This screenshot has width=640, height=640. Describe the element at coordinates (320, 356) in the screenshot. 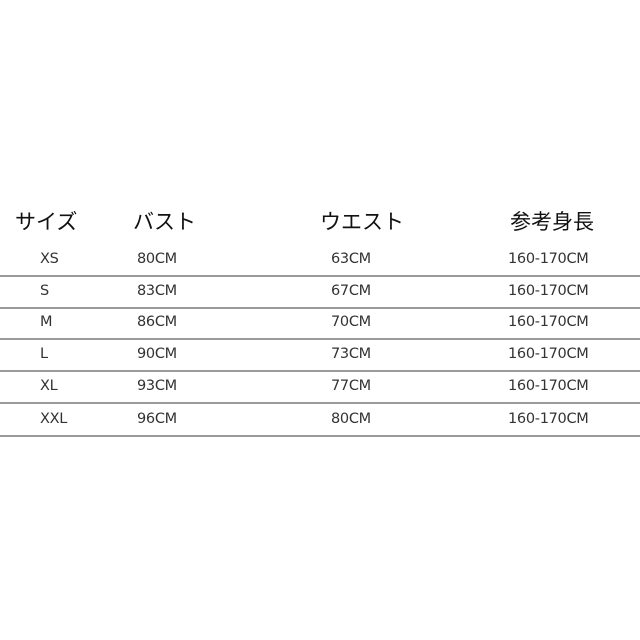

I see `table-row: L 90CM 73CM 160-170CM` at that location.